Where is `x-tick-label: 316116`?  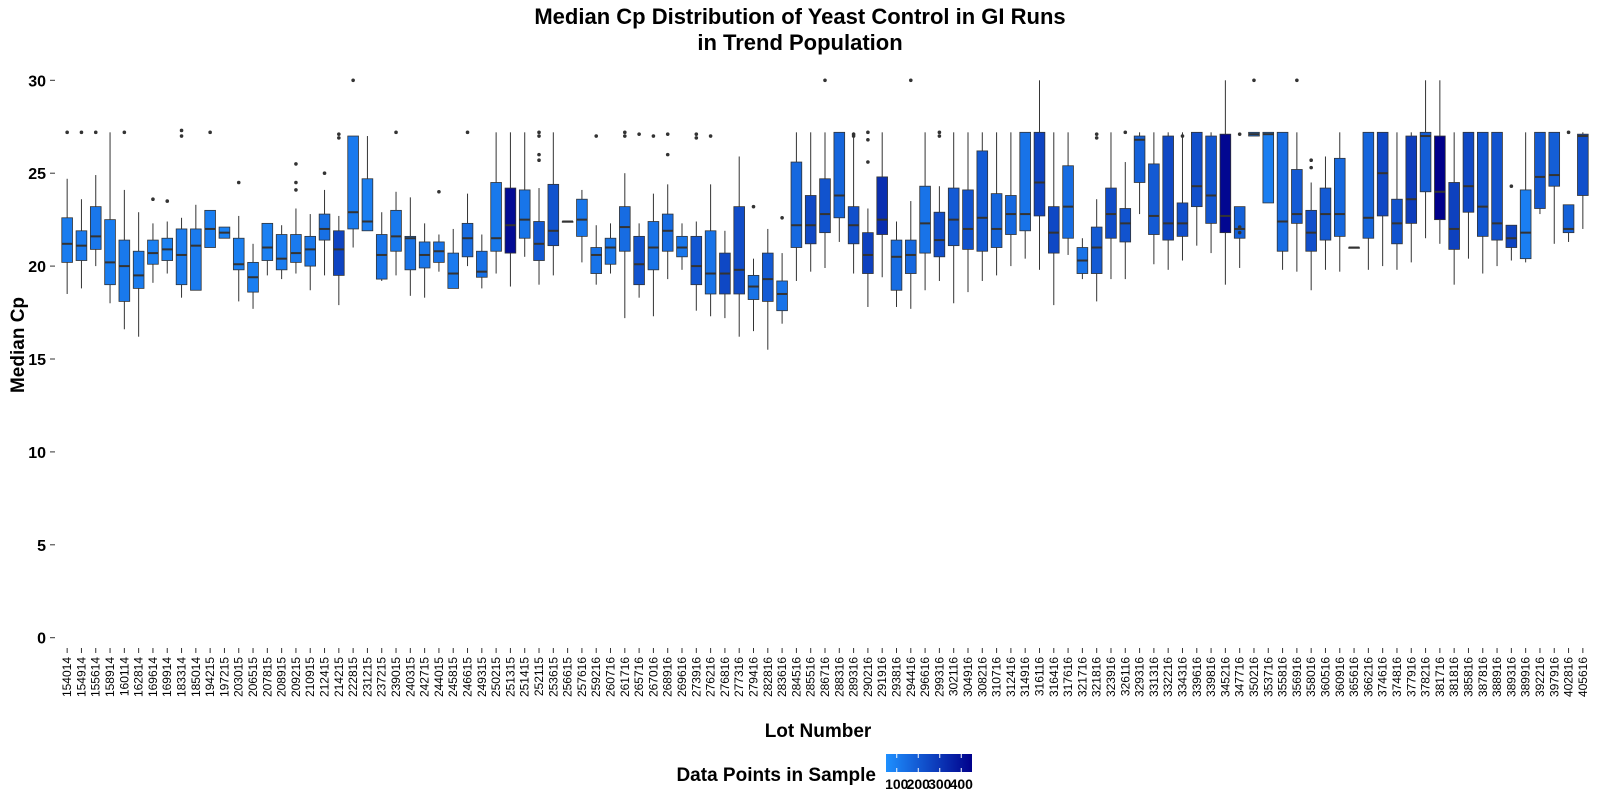
x-tick-label: 316116 is located at coordinates (1039, 676).